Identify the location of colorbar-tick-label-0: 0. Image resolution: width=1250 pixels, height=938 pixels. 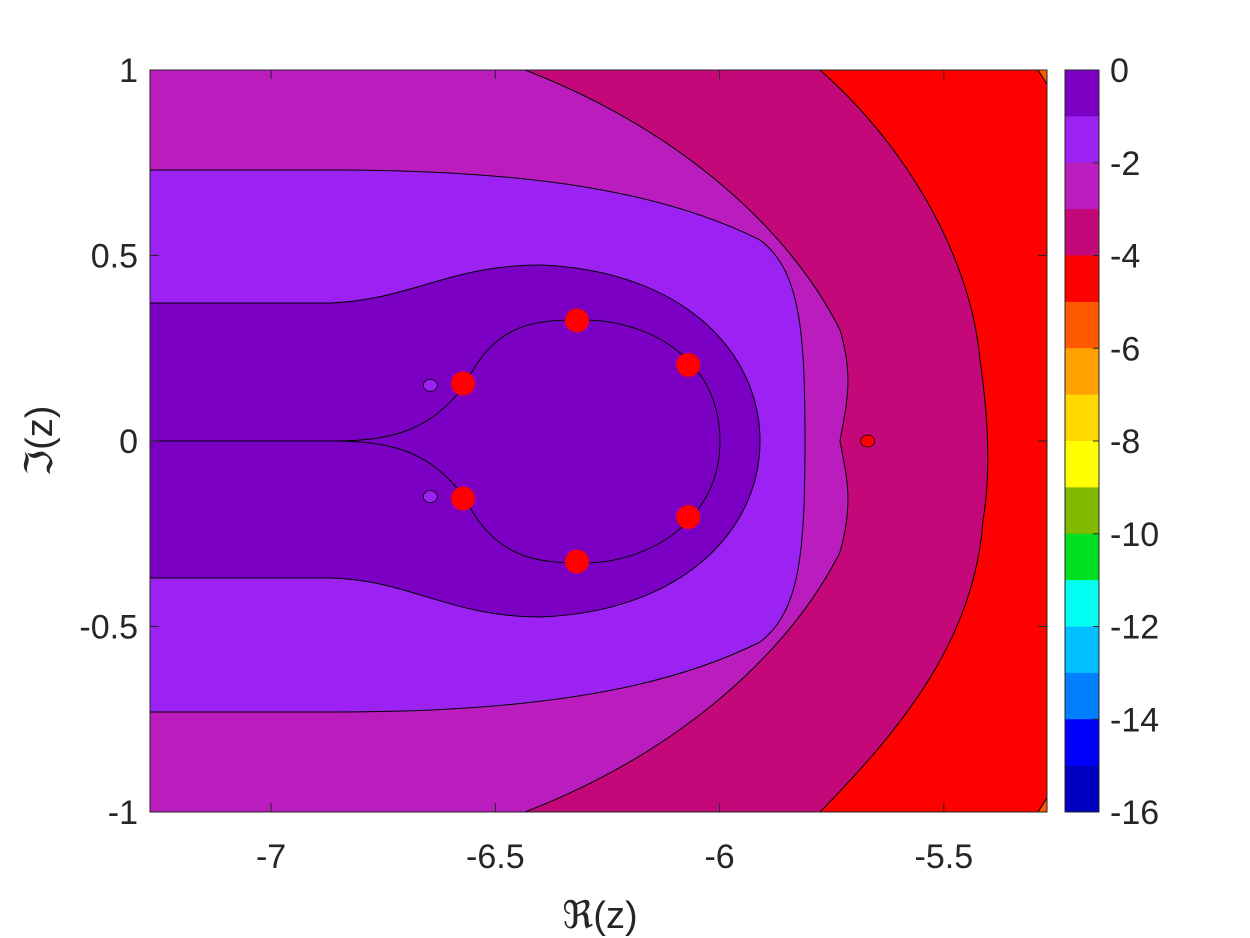
(1119, 71).